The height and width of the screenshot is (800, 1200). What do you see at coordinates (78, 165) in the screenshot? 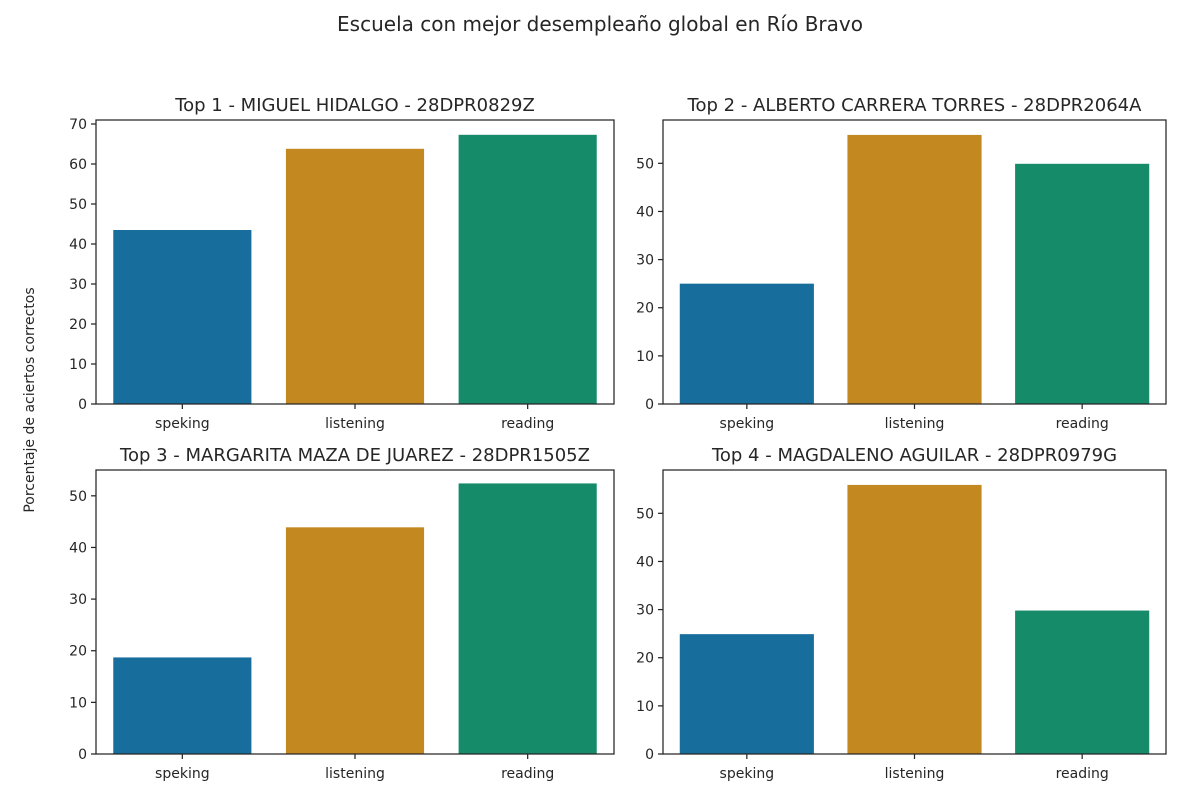
I see `y-tick-label: 60` at bounding box center [78, 165].